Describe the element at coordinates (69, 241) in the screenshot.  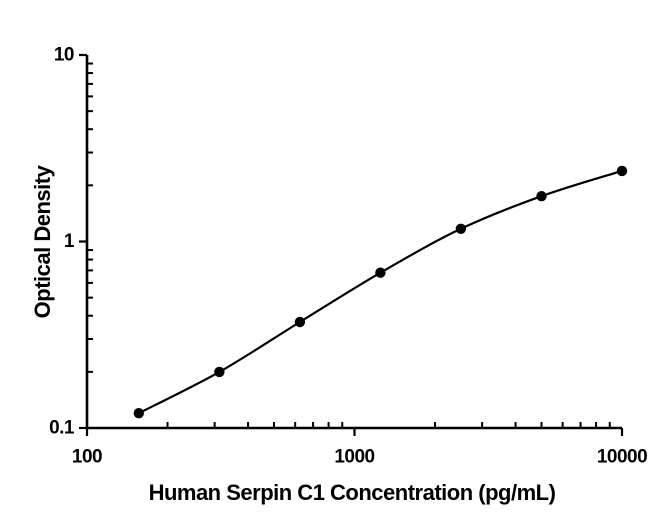
I see `y-tick-label: 1` at that location.